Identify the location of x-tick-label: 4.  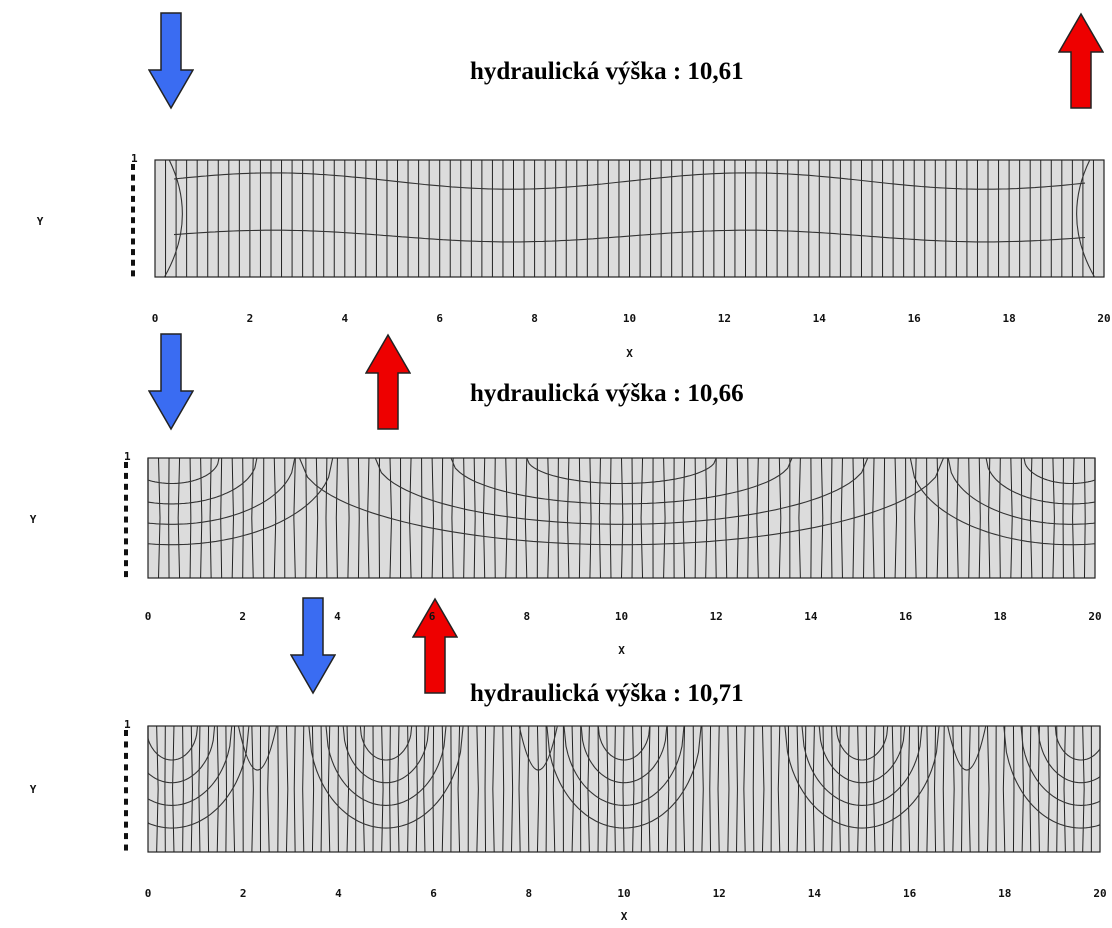
(337, 616).